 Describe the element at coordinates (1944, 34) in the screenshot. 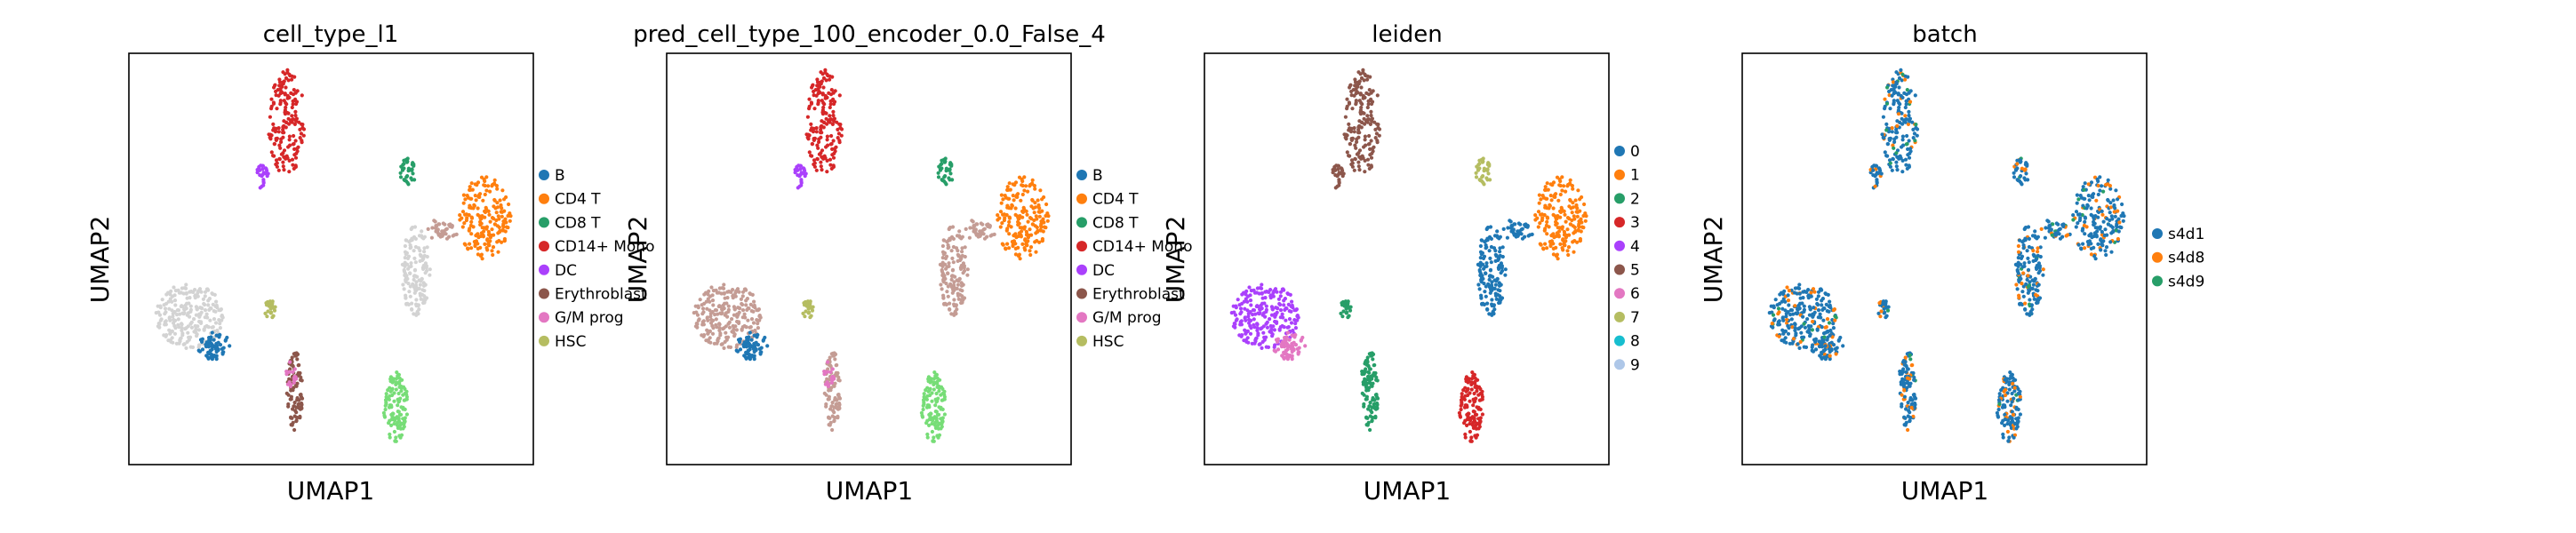

I see `panel-title: batch` at that location.